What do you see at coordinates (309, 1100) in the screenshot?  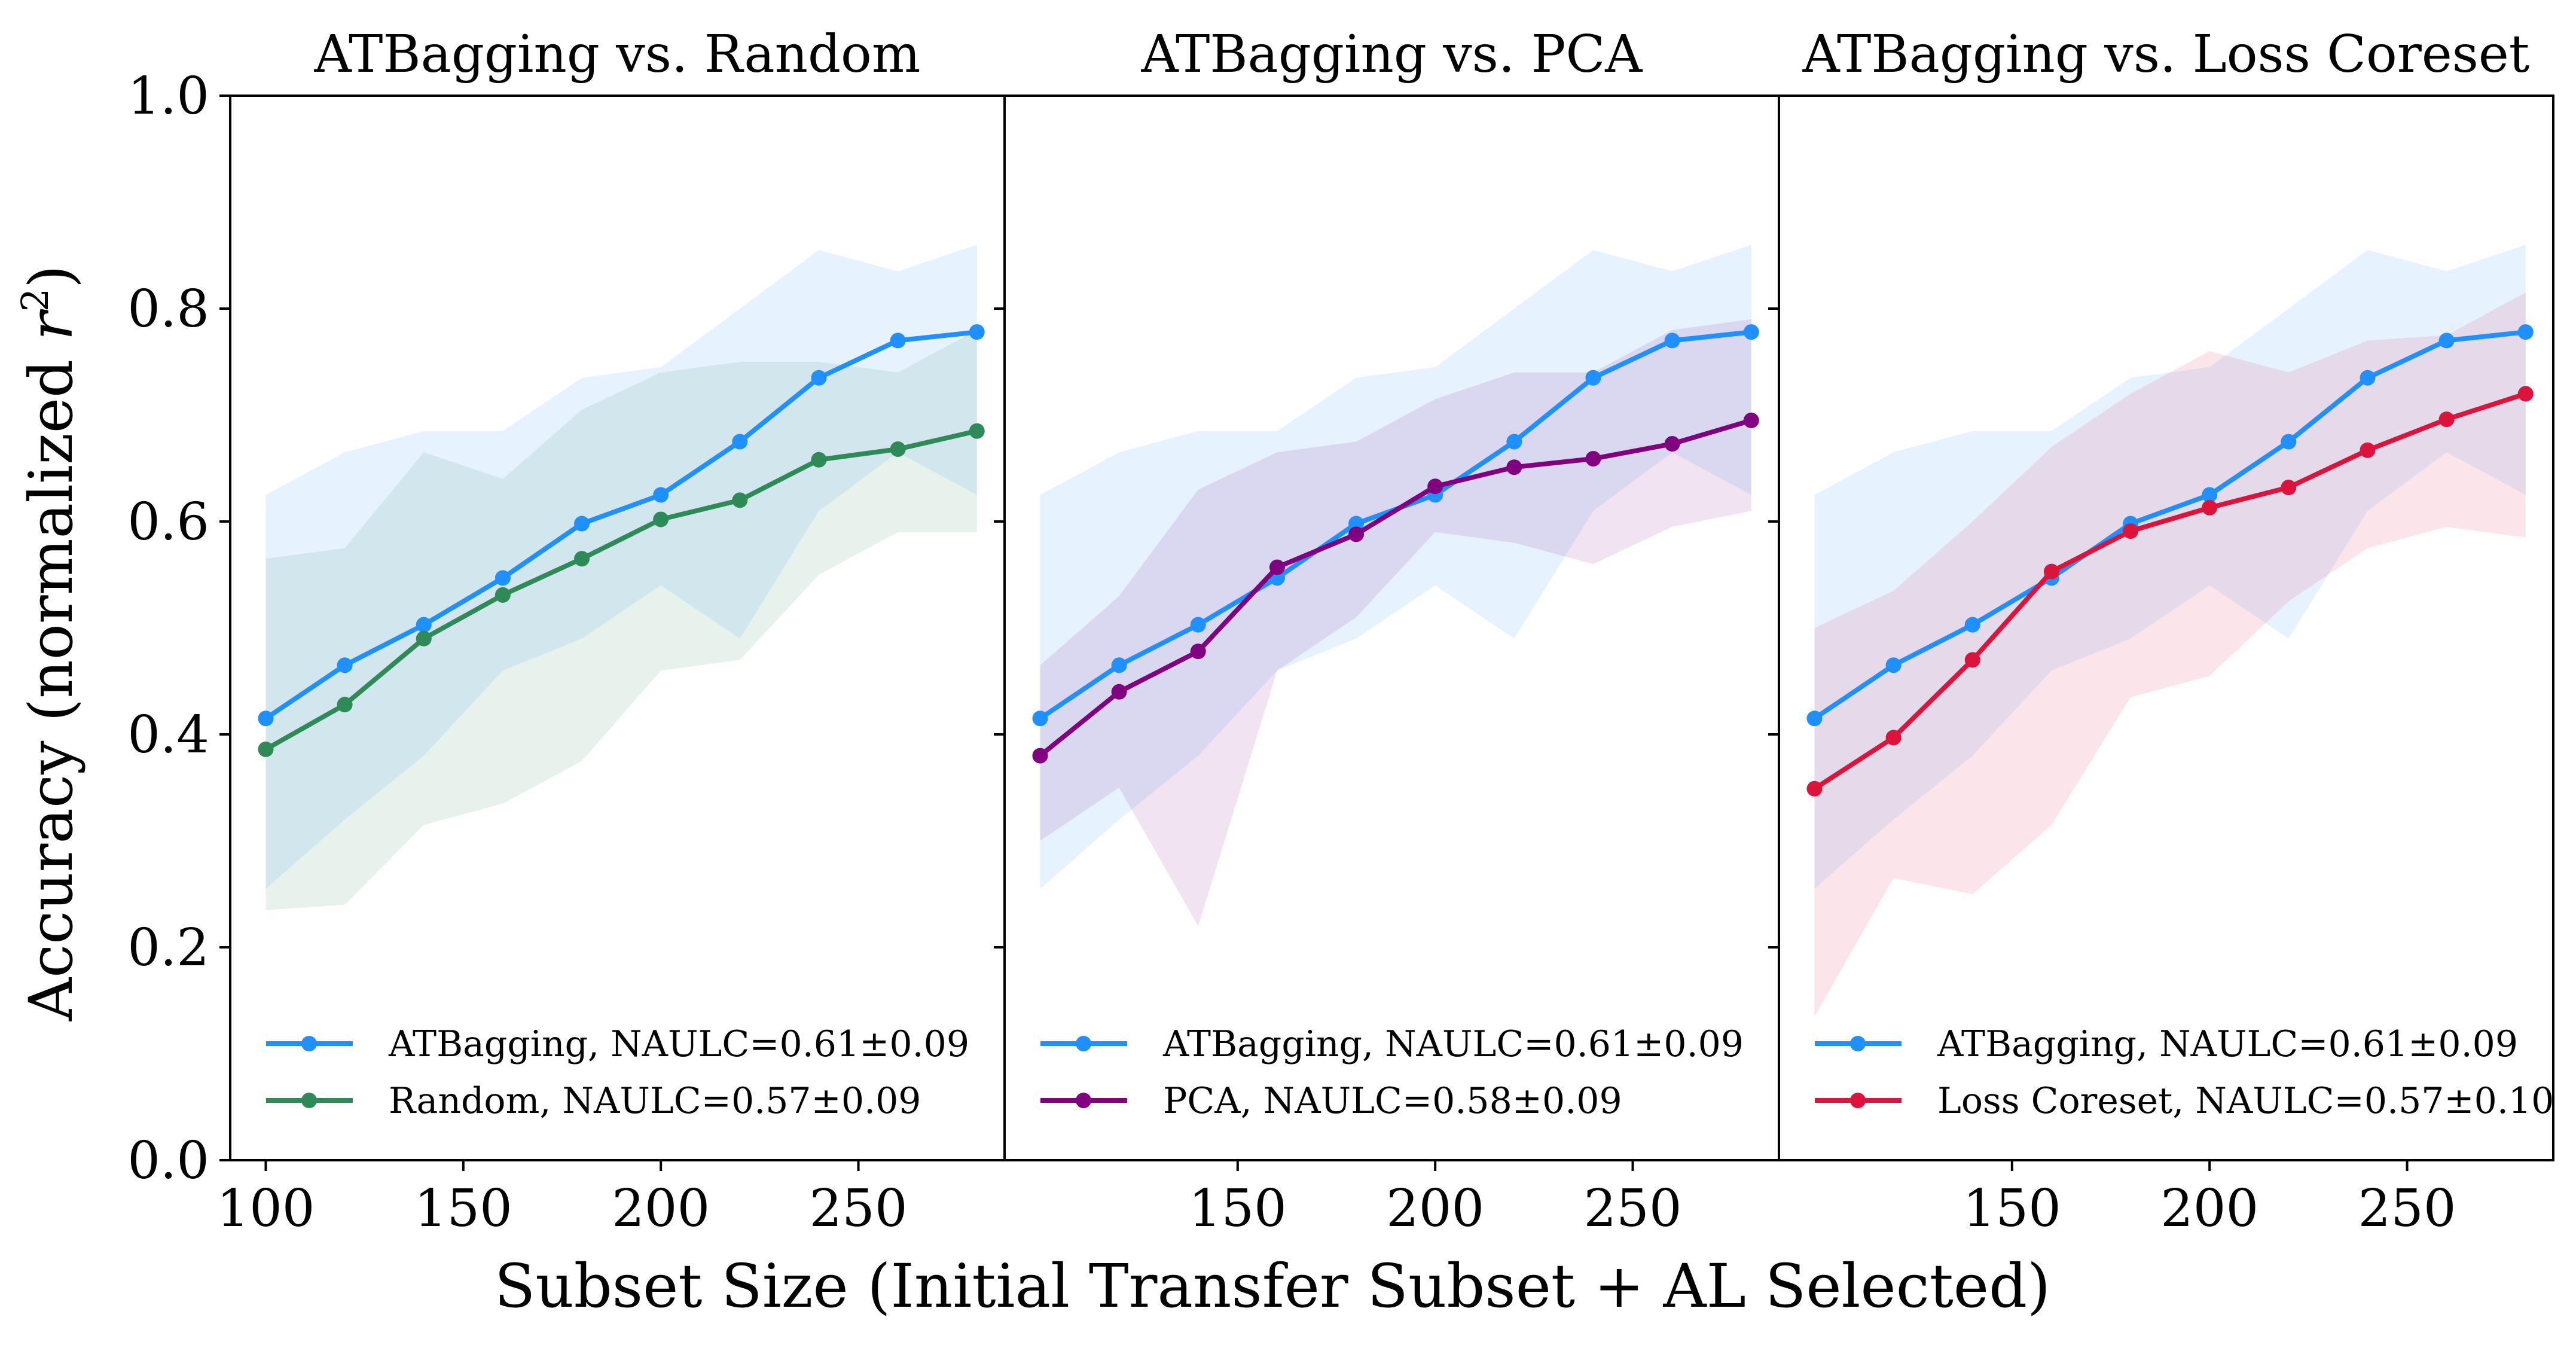 I see `legend-marker-random` at bounding box center [309, 1100].